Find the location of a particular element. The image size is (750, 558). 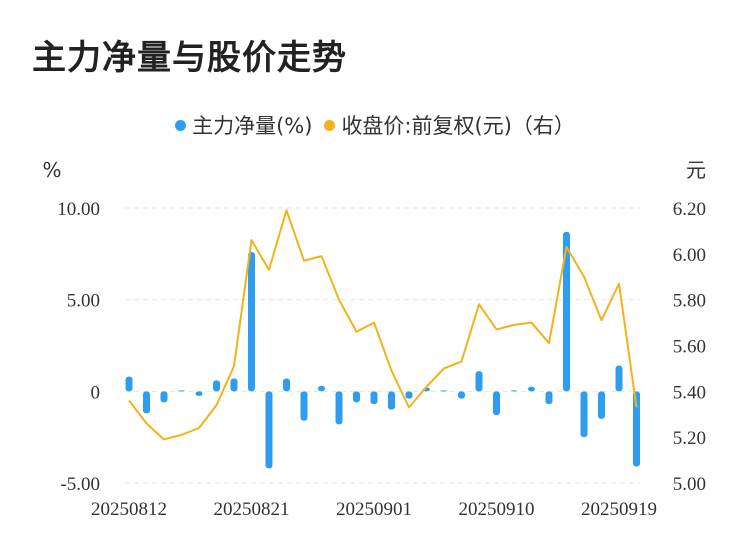

y-left-tick-label: 10.00 is located at coordinates (78, 209).